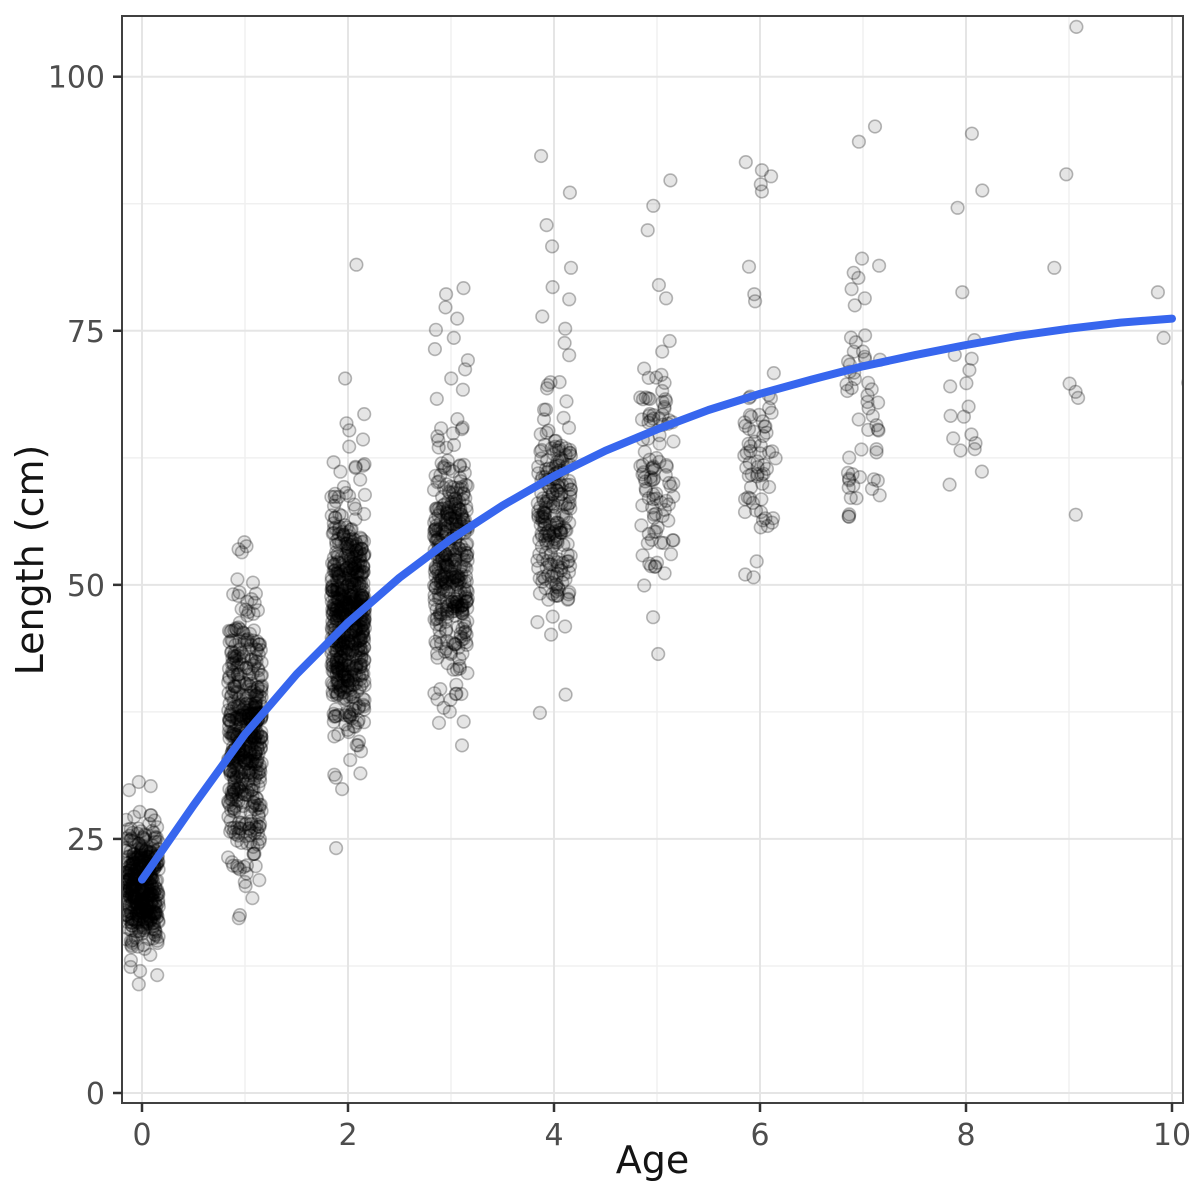  Describe the element at coordinates (86, 332) in the screenshot. I see `y-tick-label: 75` at that location.